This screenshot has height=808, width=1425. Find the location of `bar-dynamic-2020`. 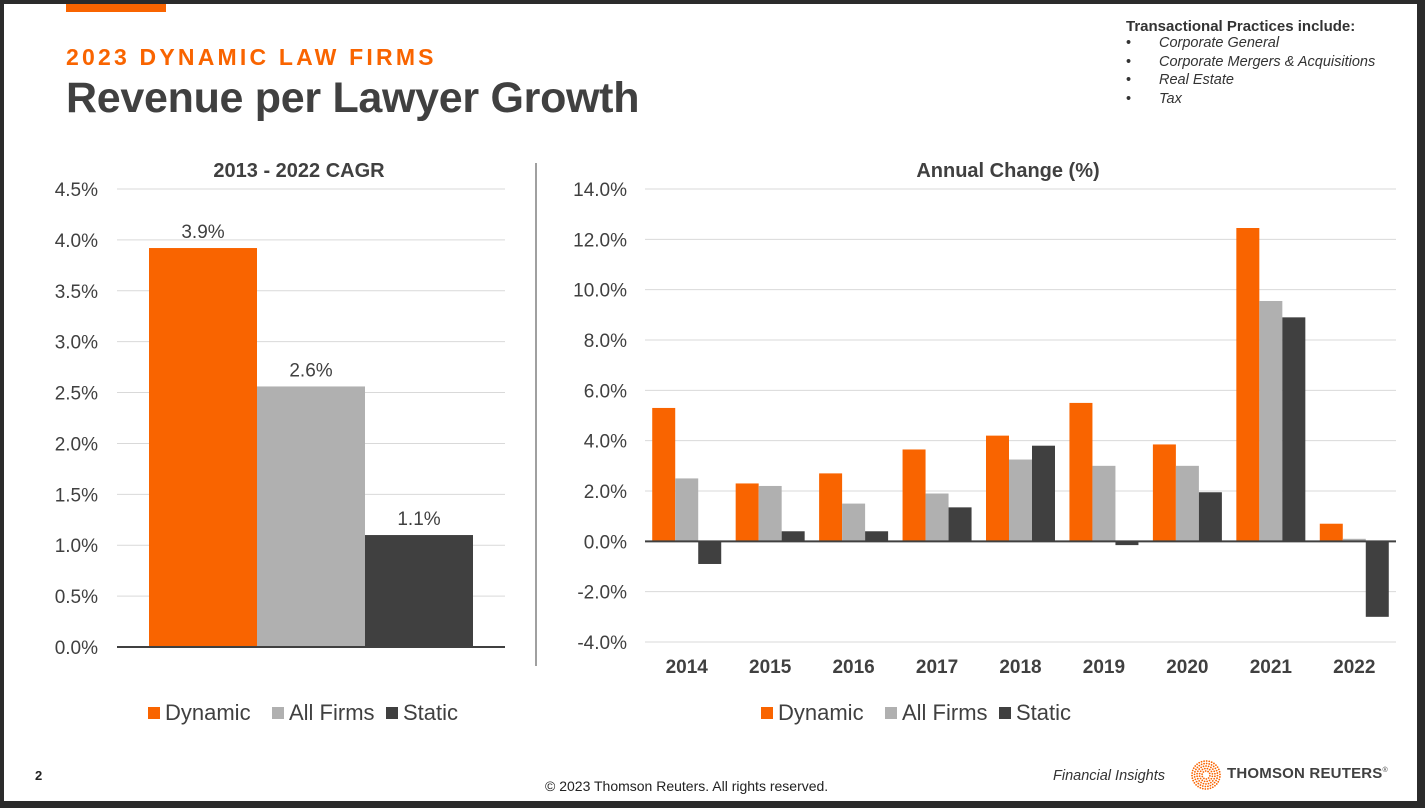

bar-dynamic-2020 is located at coordinates (1164, 493).